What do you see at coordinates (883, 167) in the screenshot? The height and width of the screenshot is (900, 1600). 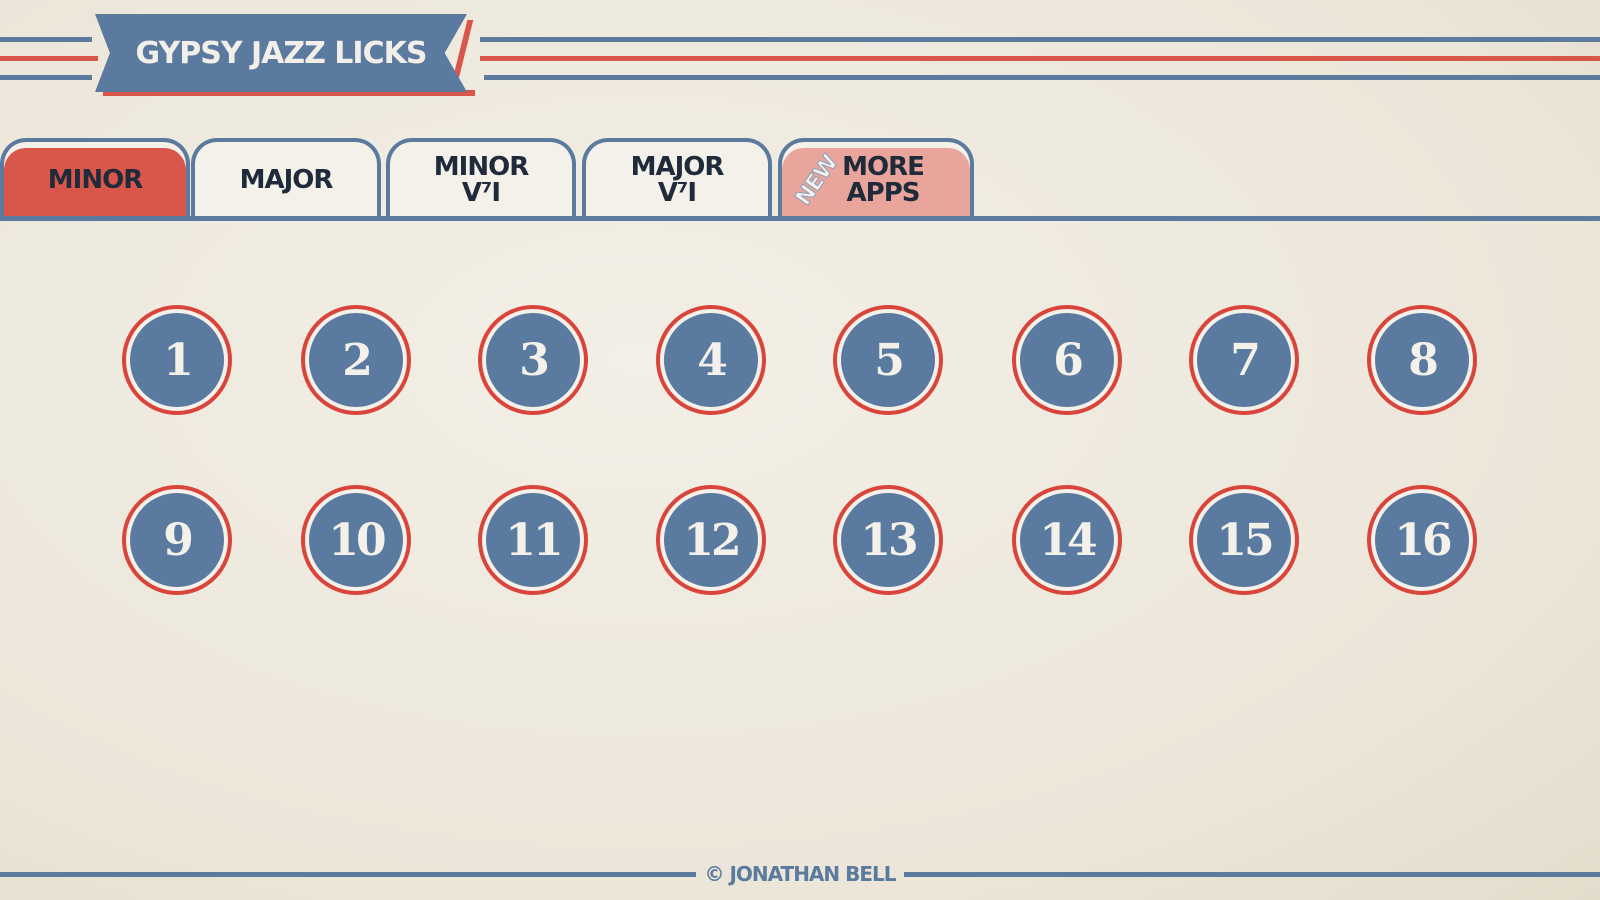 I see `tab-label: MORE` at bounding box center [883, 167].